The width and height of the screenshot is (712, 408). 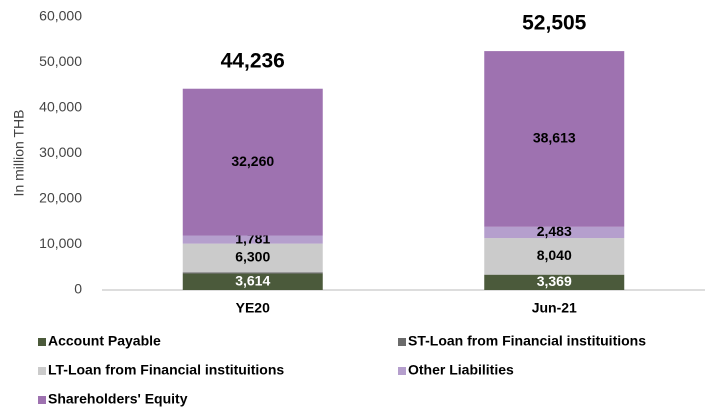 What do you see at coordinates (19, 153) in the screenshot?
I see `y-axis-label: In million THB` at bounding box center [19, 153].